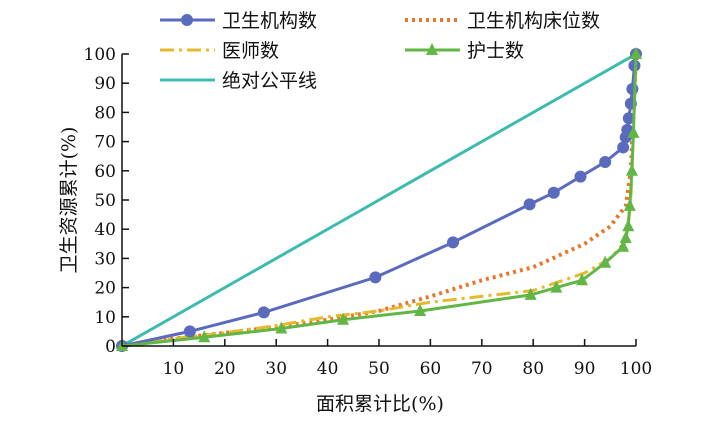 This screenshot has height=423, width=709. Describe the element at coordinates (482, 369) in the screenshot. I see `x-tick-label: 70` at that location.